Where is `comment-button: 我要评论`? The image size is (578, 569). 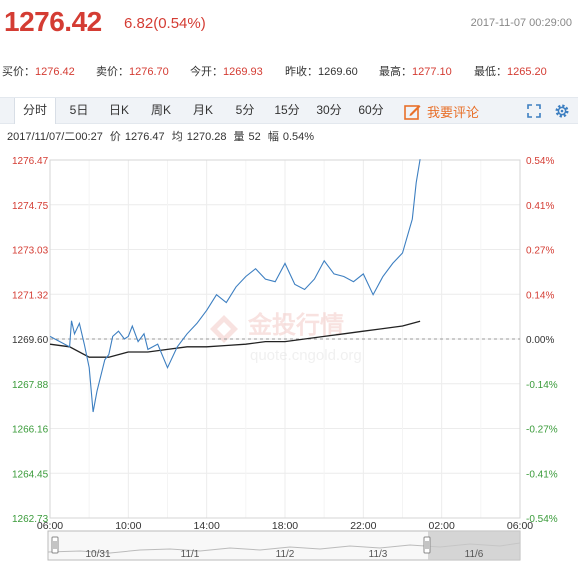
comment-button: 我要评论 is located at coordinates (441, 111).